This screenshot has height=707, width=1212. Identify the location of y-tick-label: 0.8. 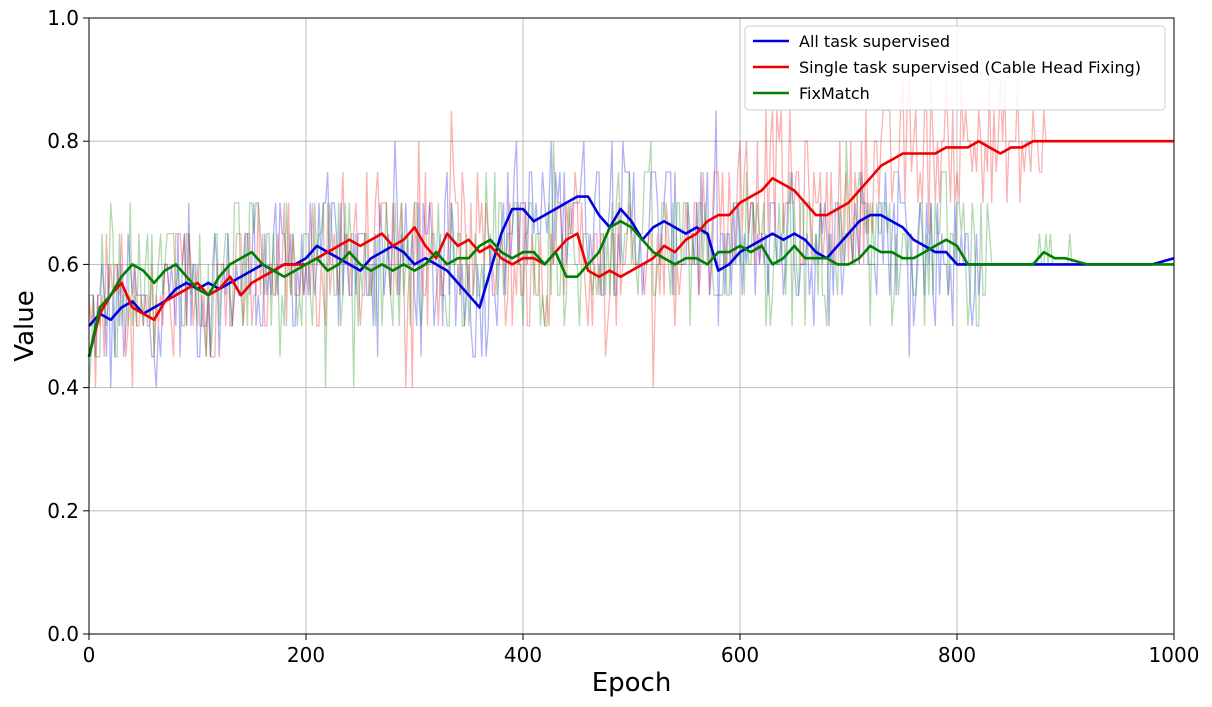
(63, 141).